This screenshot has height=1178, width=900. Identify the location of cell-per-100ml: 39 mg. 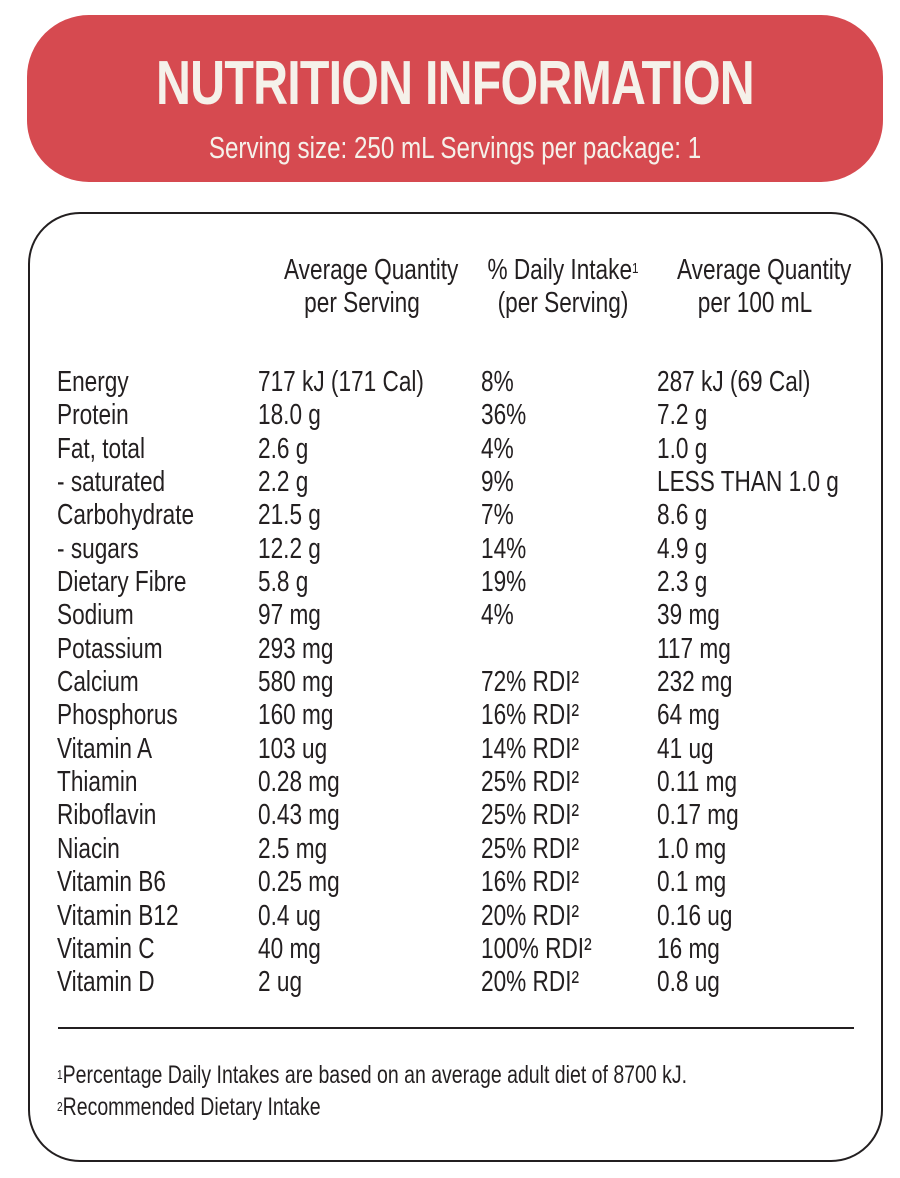
(688, 615).